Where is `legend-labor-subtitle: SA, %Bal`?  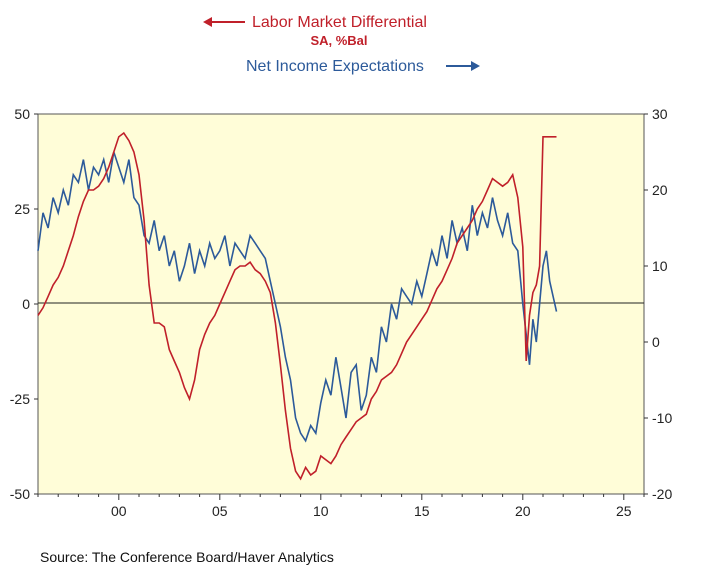
legend-labor-subtitle: SA, %Bal is located at coordinates (338, 40).